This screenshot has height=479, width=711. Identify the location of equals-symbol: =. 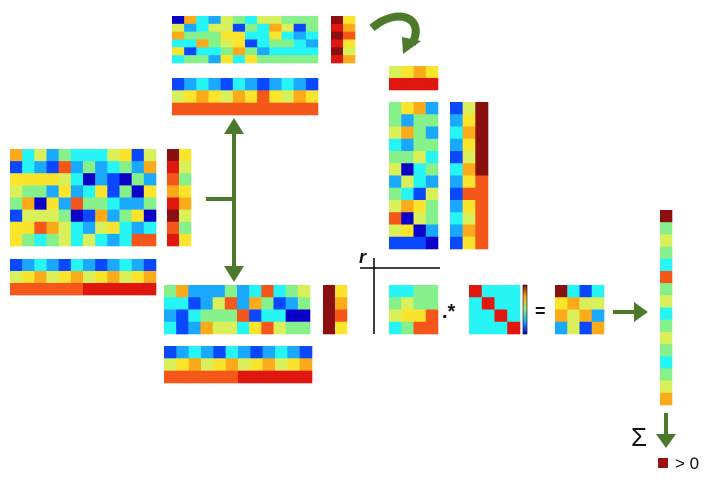
(540, 311).